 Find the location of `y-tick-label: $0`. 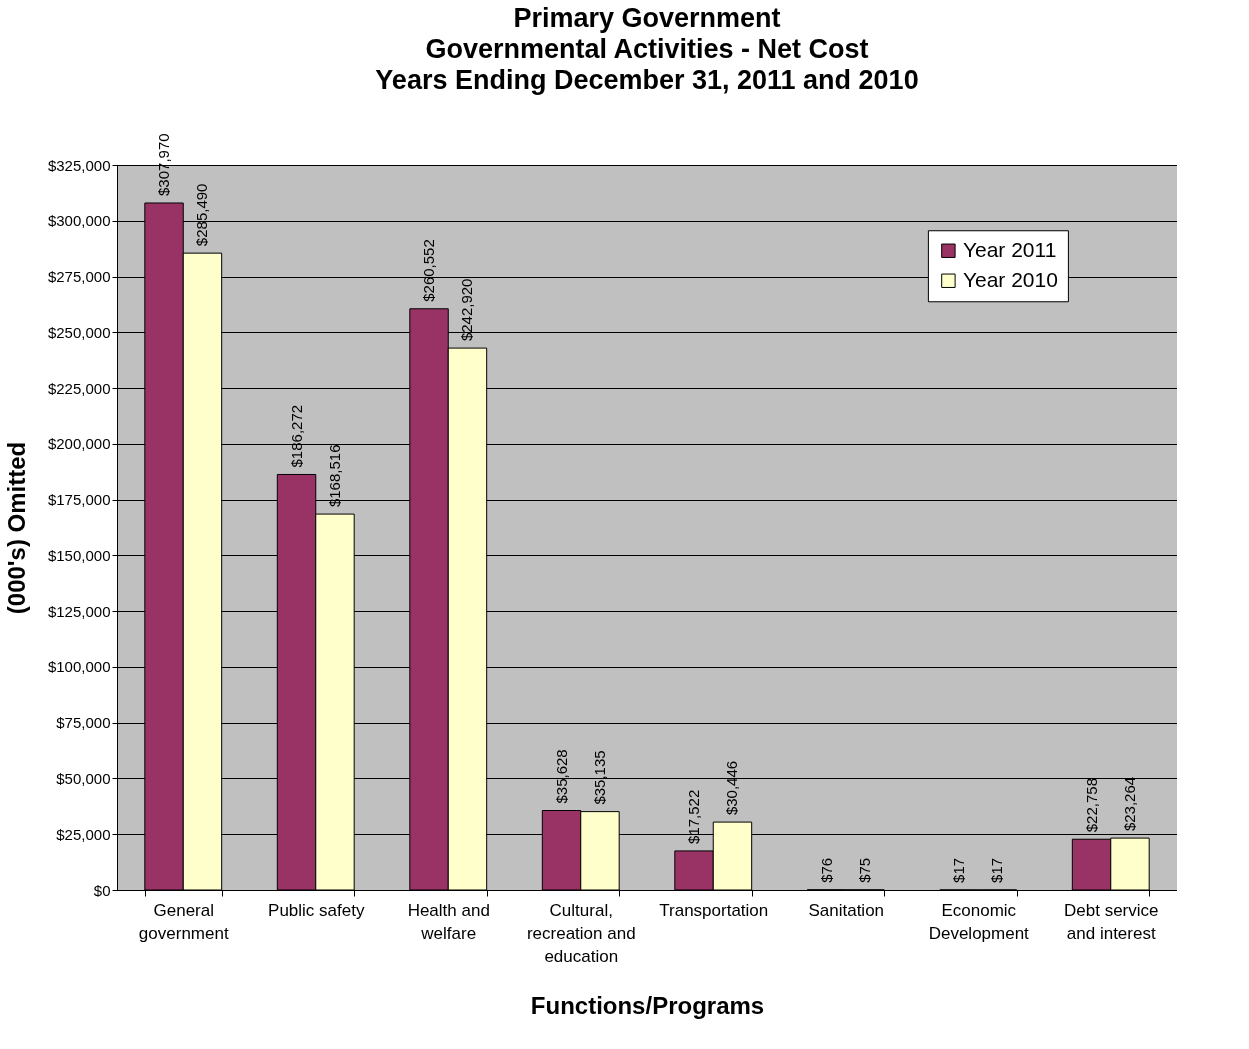

y-tick-label: $0 is located at coordinates (102, 890).